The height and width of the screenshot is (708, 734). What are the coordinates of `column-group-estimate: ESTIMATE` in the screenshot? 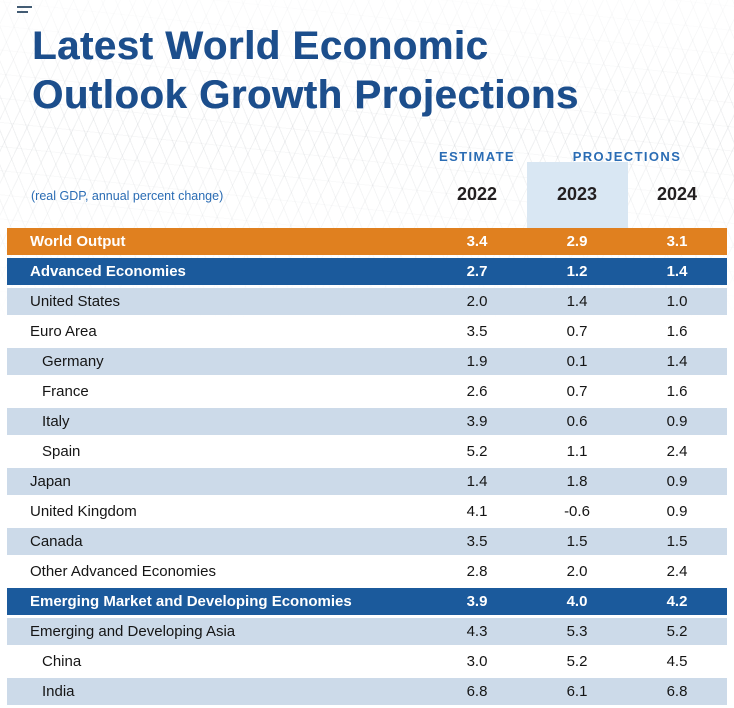 It's located at (477, 156).